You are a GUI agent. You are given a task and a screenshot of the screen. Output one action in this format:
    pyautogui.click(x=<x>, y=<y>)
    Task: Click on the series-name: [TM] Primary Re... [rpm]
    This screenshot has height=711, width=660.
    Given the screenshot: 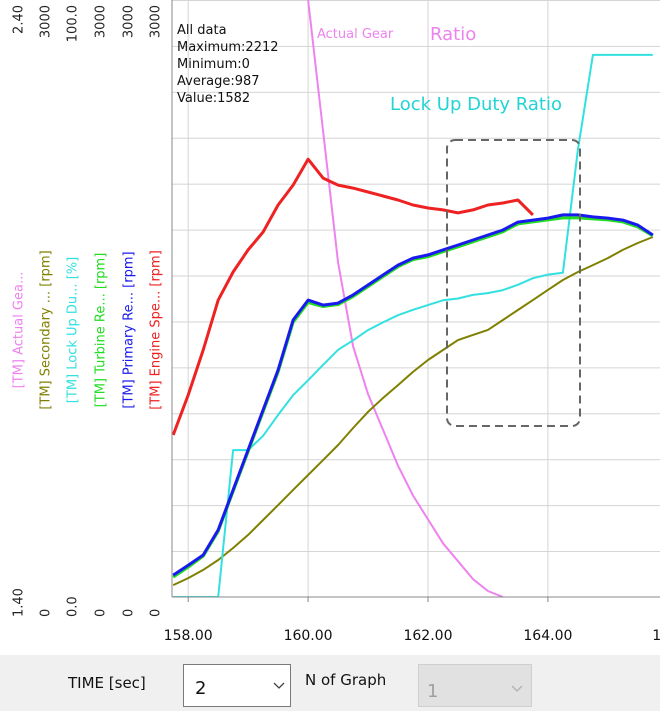 What is the action you would take?
    pyautogui.click(x=129, y=329)
    